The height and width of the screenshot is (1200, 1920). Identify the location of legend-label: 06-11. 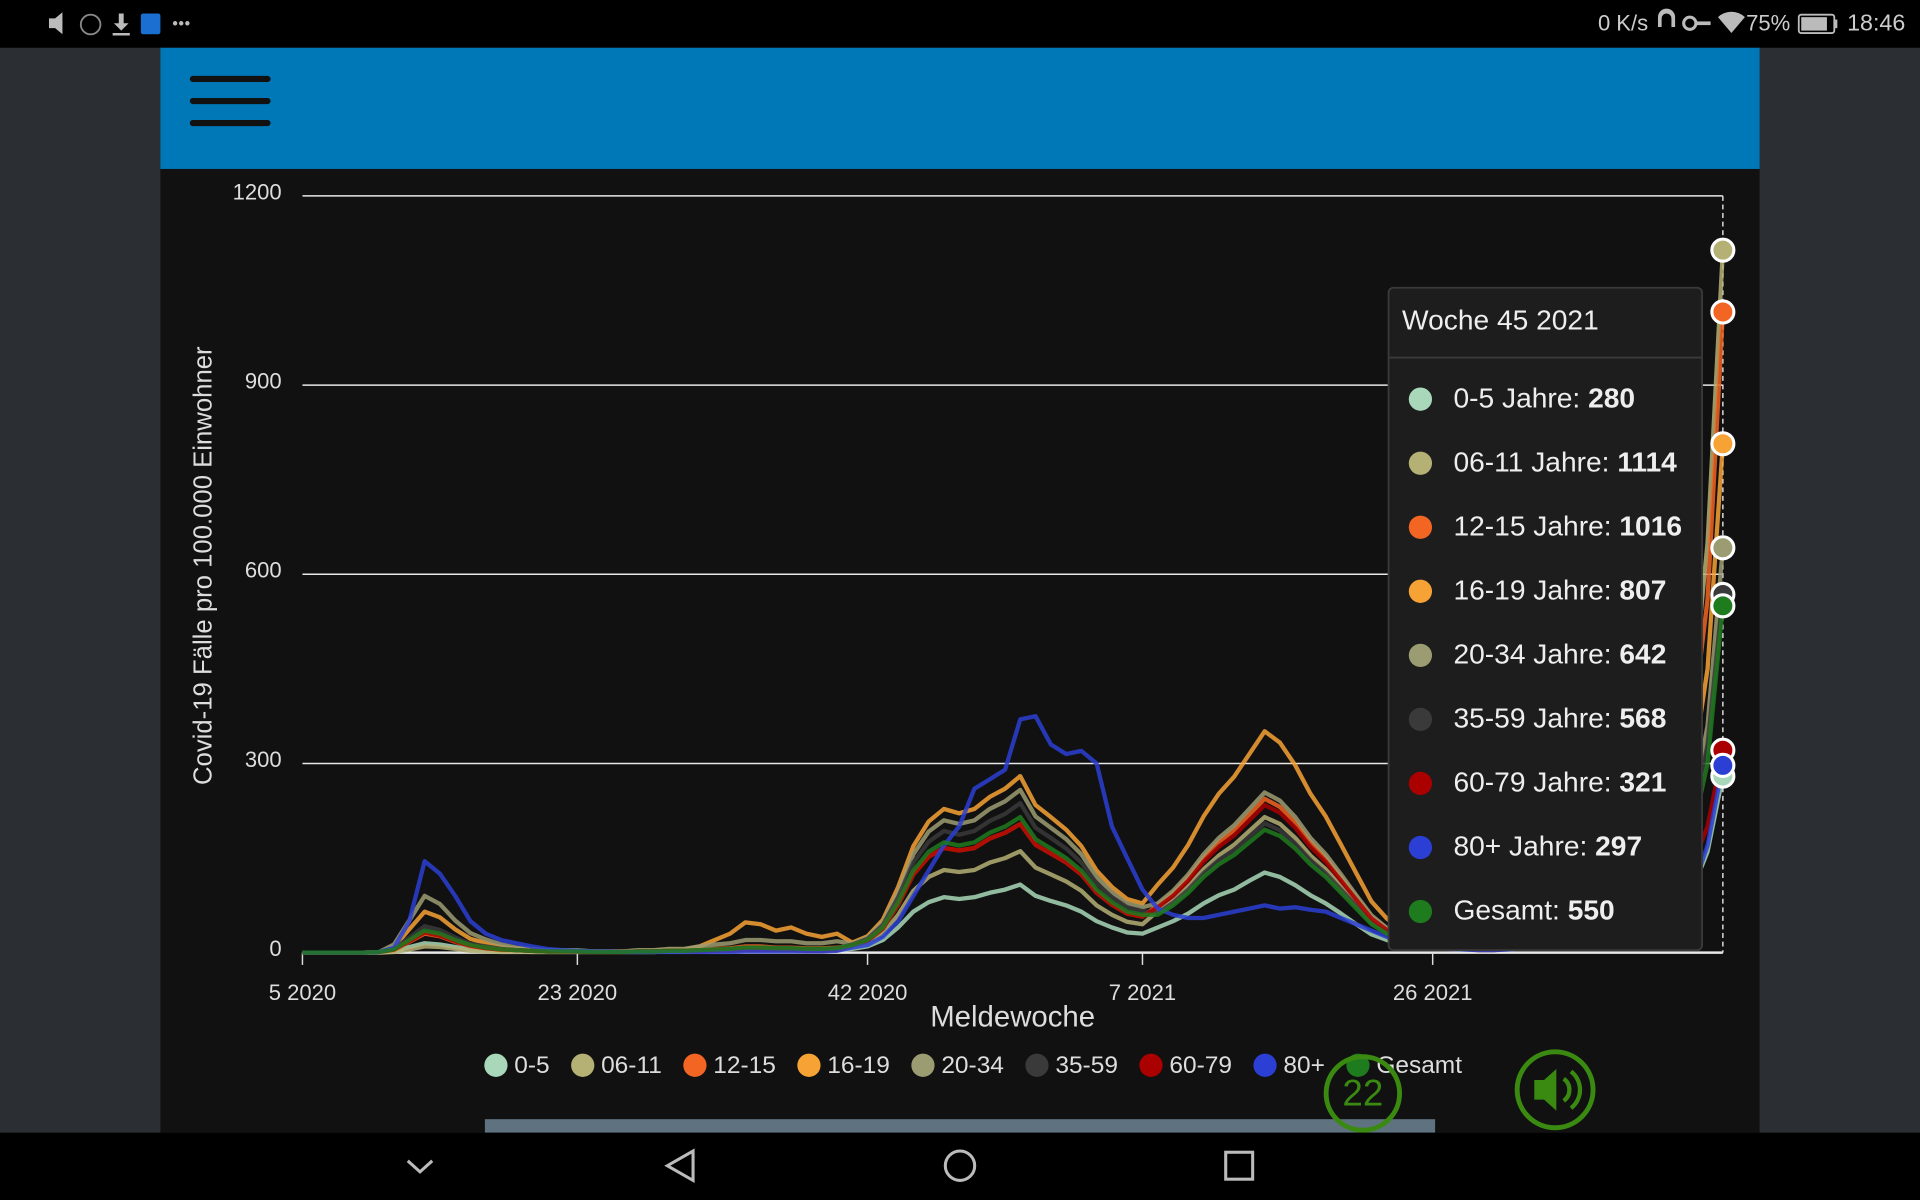
(631, 1065).